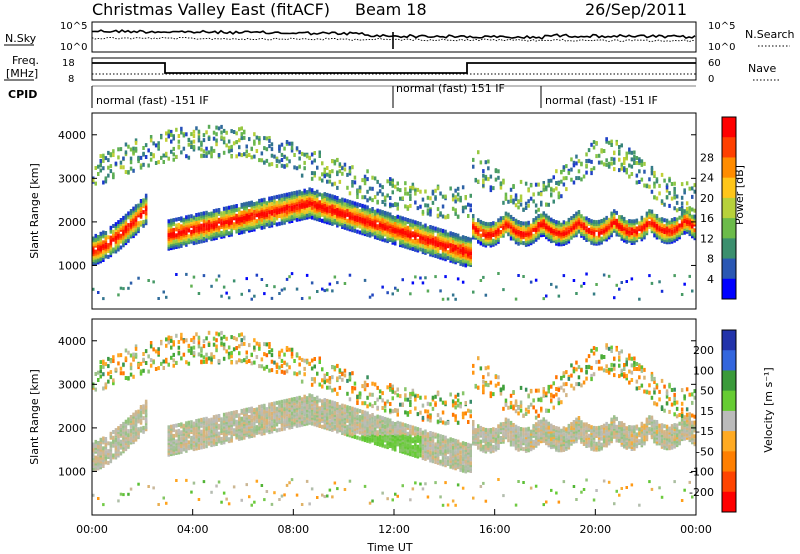 This screenshot has height=554, width=800. What do you see at coordinates (22, 94) in the screenshot?
I see `cpid-label: CPID` at bounding box center [22, 94].